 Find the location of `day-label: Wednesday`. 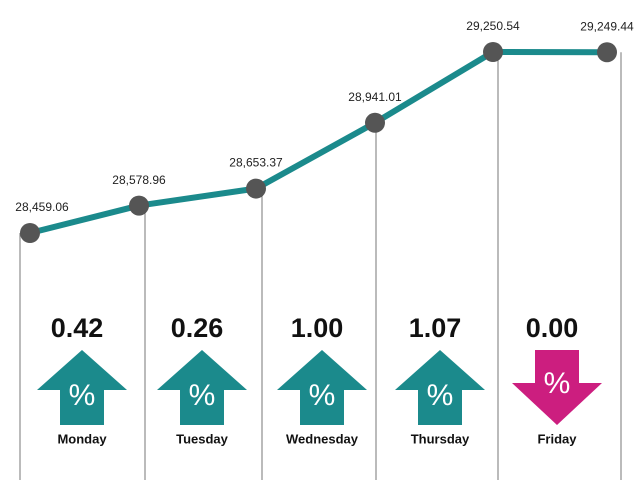

day-label: Wednesday is located at coordinates (322, 438).